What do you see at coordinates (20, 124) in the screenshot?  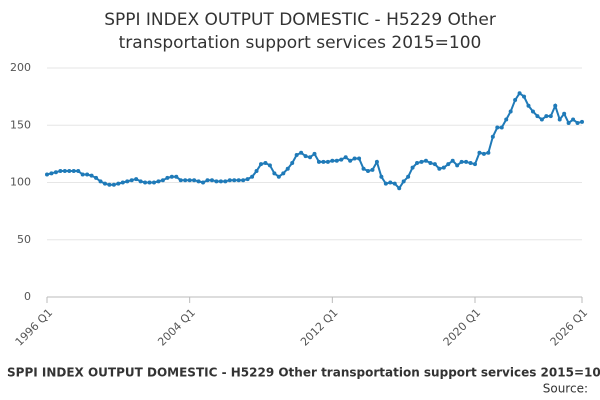 I see `y-tick-label: 150` at bounding box center [20, 124].